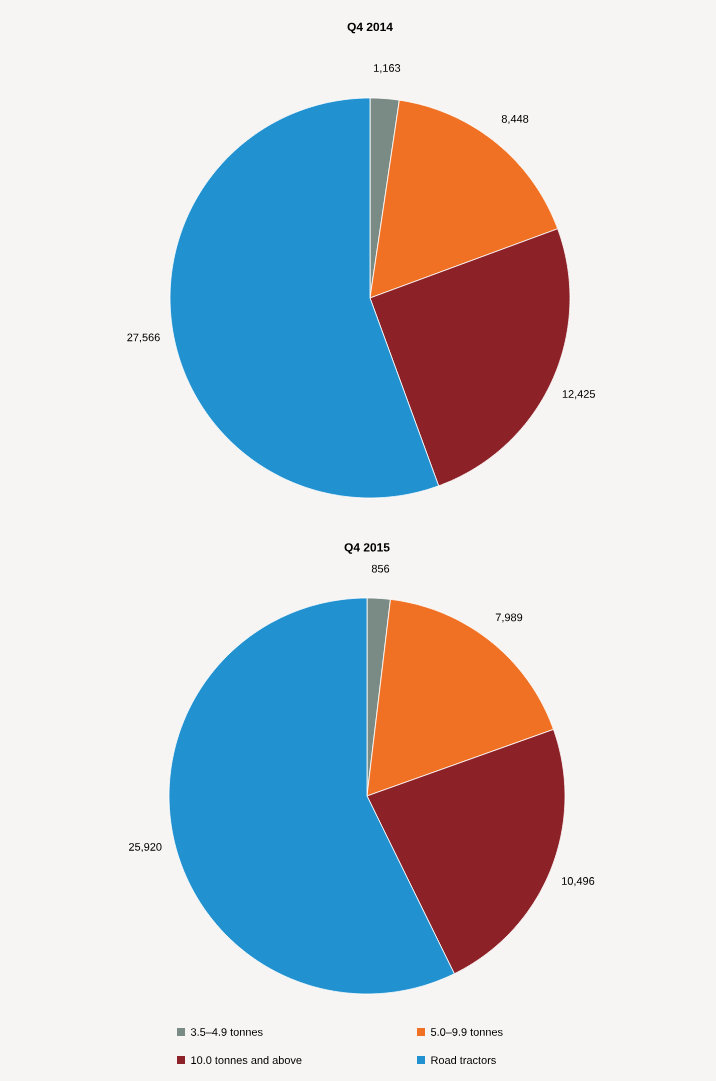 Image resolution: width=716 pixels, height=1081 pixels. What do you see at coordinates (466, 1032) in the screenshot?
I see `legend-label: 5.0–9.9 tonnes` at bounding box center [466, 1032].